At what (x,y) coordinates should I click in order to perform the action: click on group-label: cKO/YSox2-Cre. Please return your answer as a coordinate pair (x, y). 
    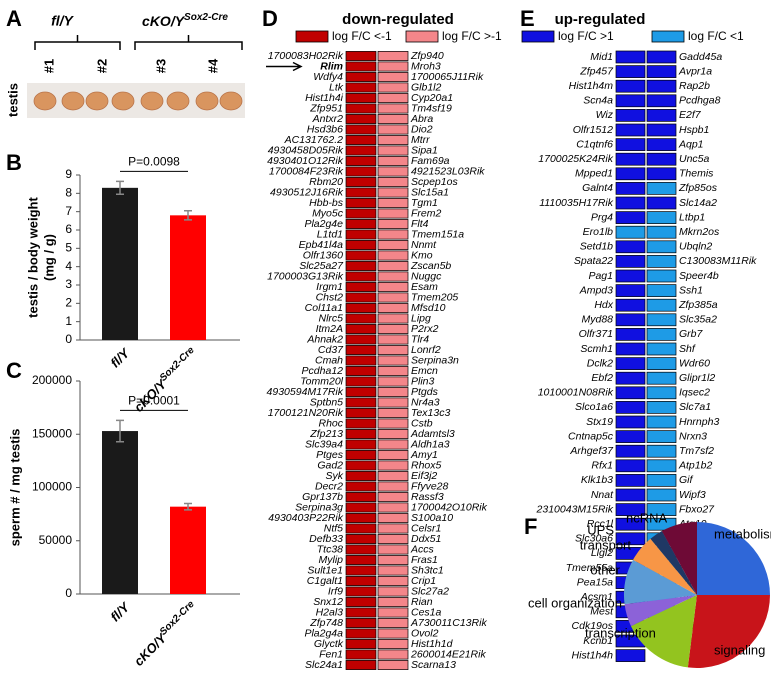
    Looking at the image, I should click on (185, 20).